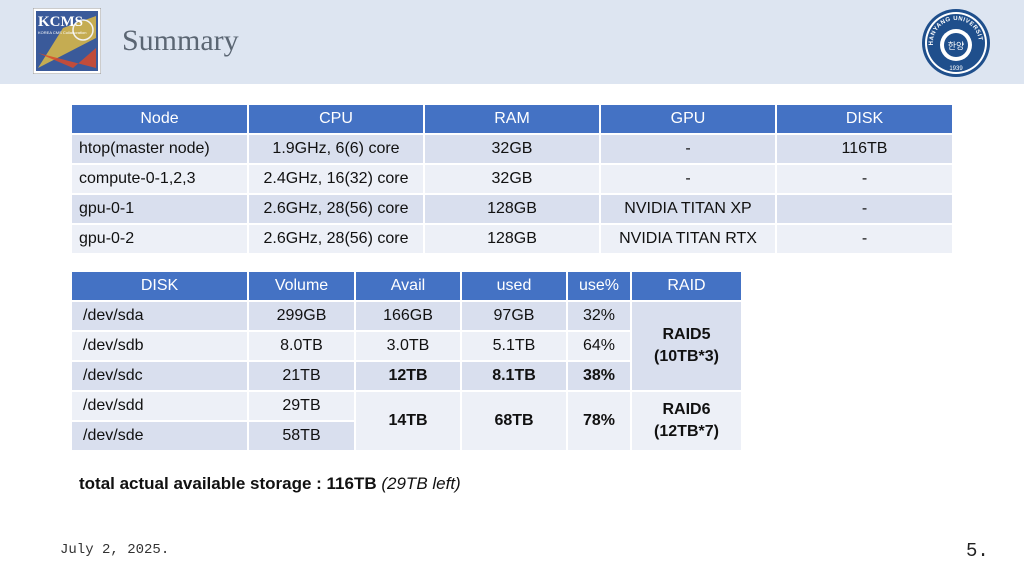  I want to click on raid5-config: (10TB*3), so click(686, 356).